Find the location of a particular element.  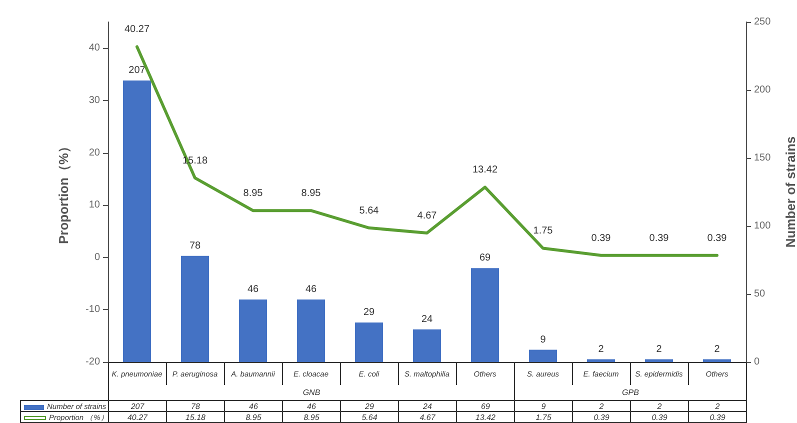

text: GPB is located at coordinates (630, 392).